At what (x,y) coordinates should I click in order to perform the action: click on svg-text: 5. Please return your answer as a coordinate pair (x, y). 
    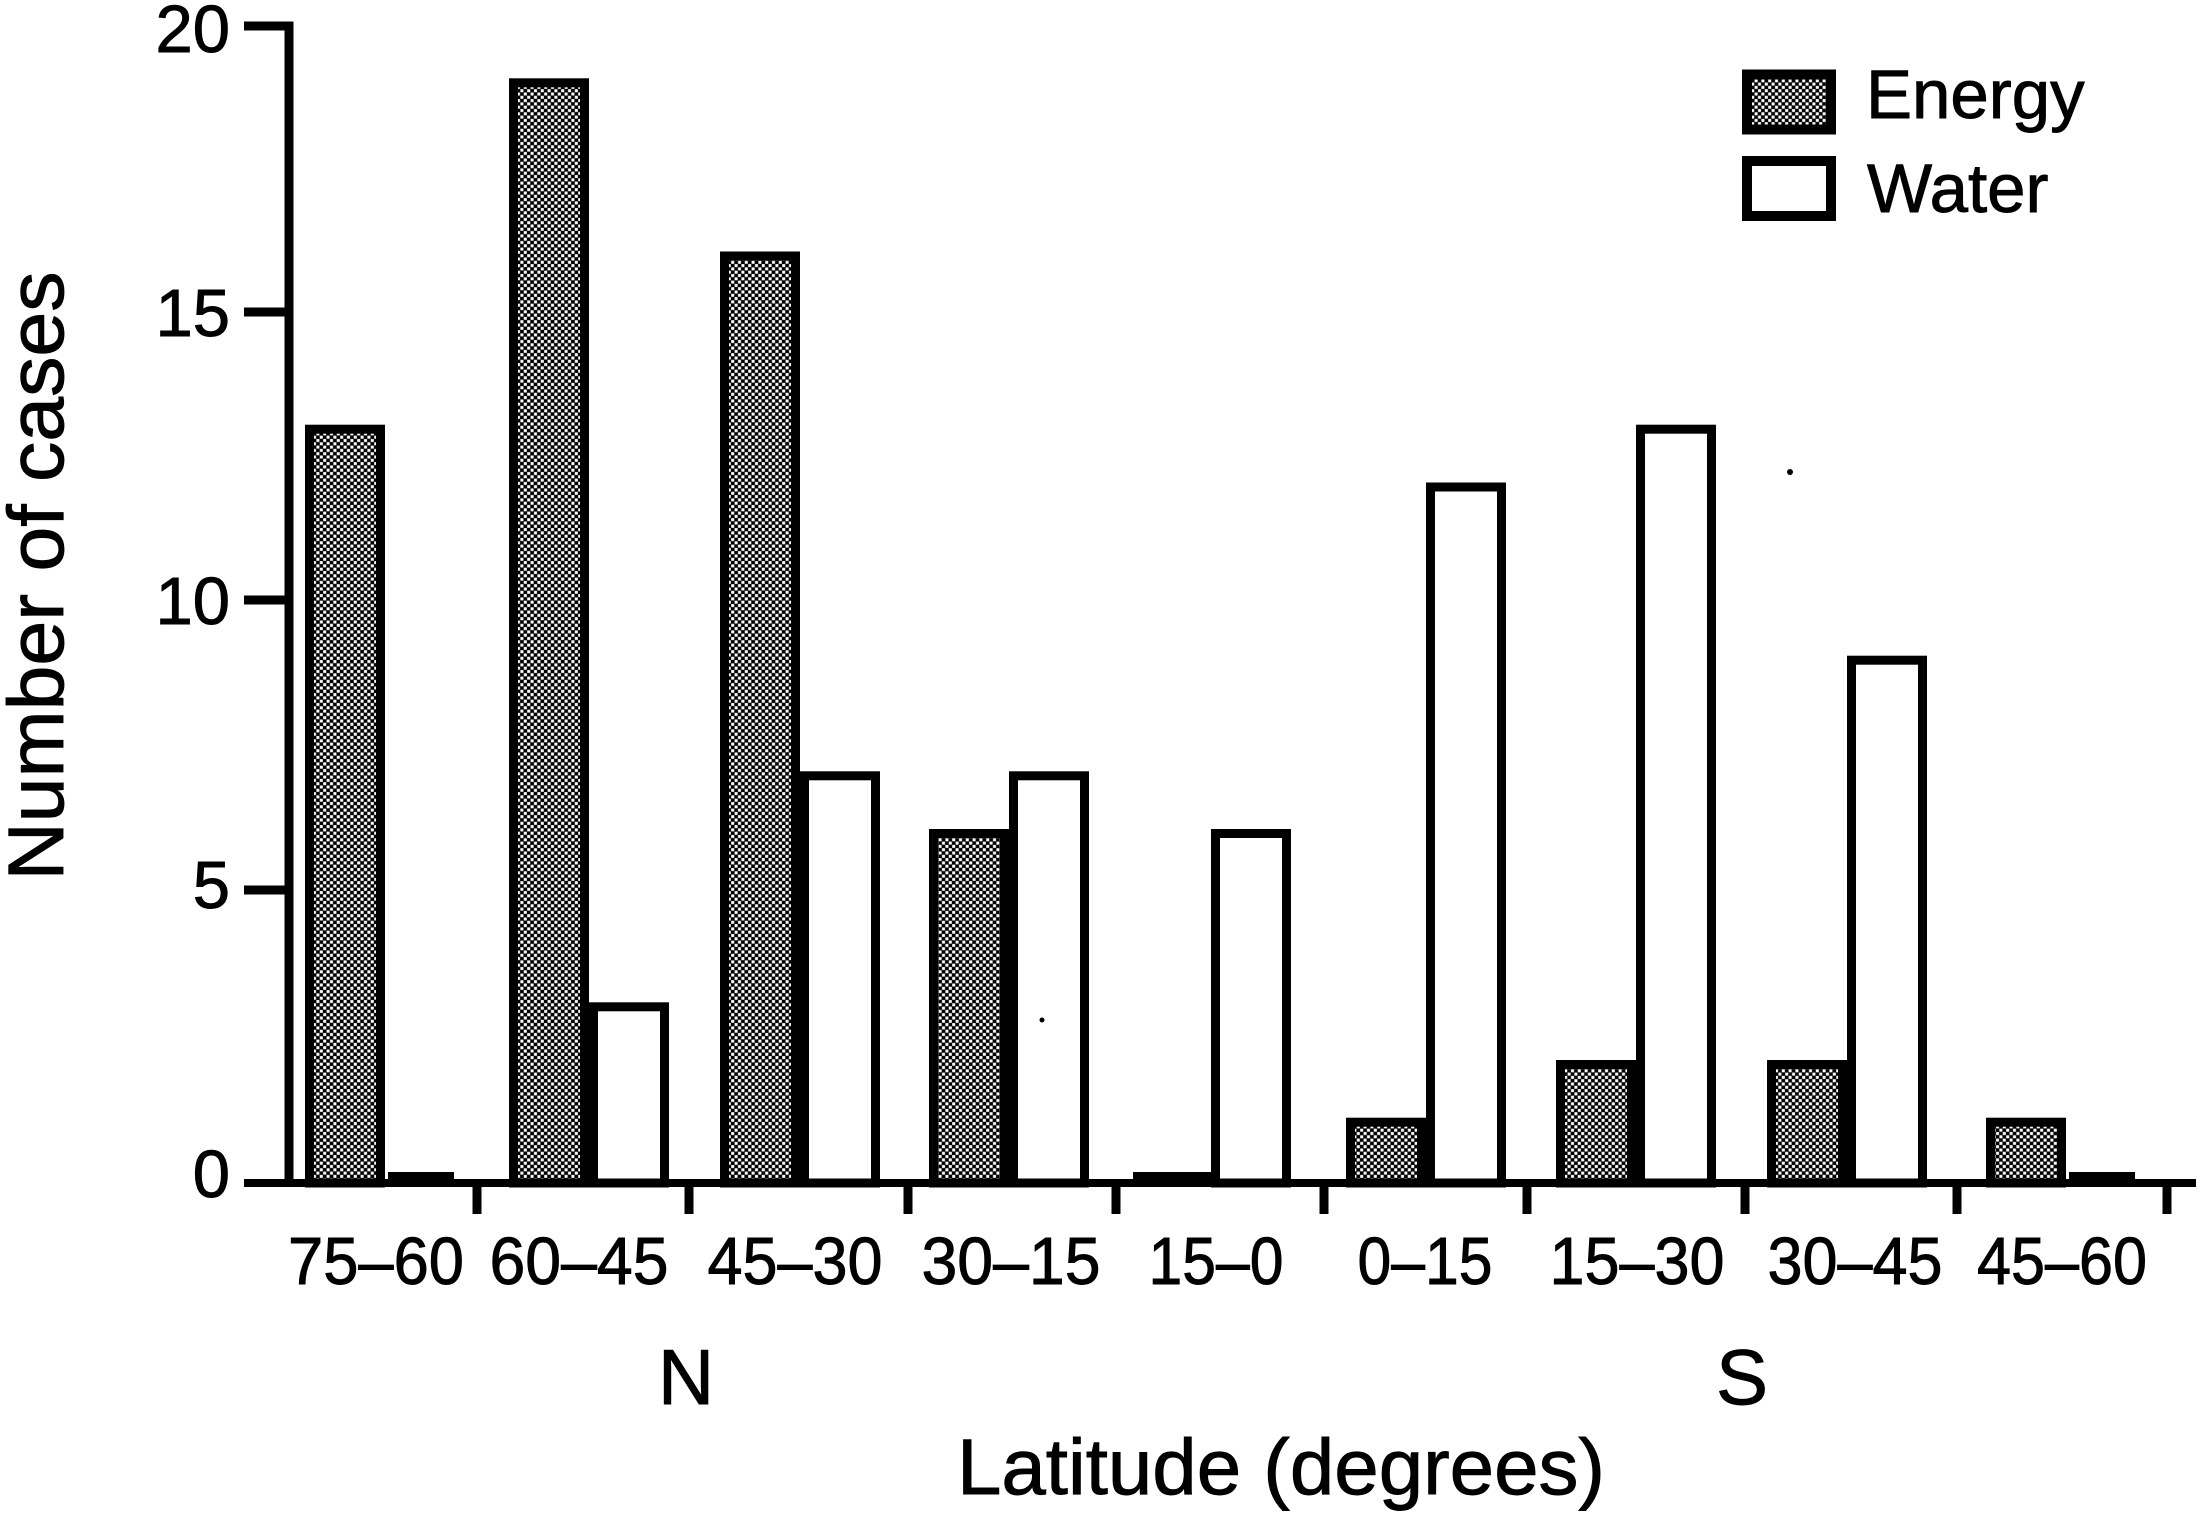
    Looking at the image, I should click on (211, 885).